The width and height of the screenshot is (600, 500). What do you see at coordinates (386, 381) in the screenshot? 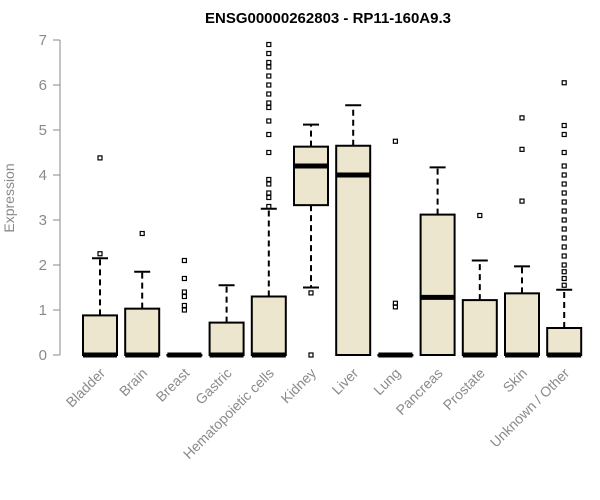
I see `x-tick-label: Lung` at bounding box center [386, 381].